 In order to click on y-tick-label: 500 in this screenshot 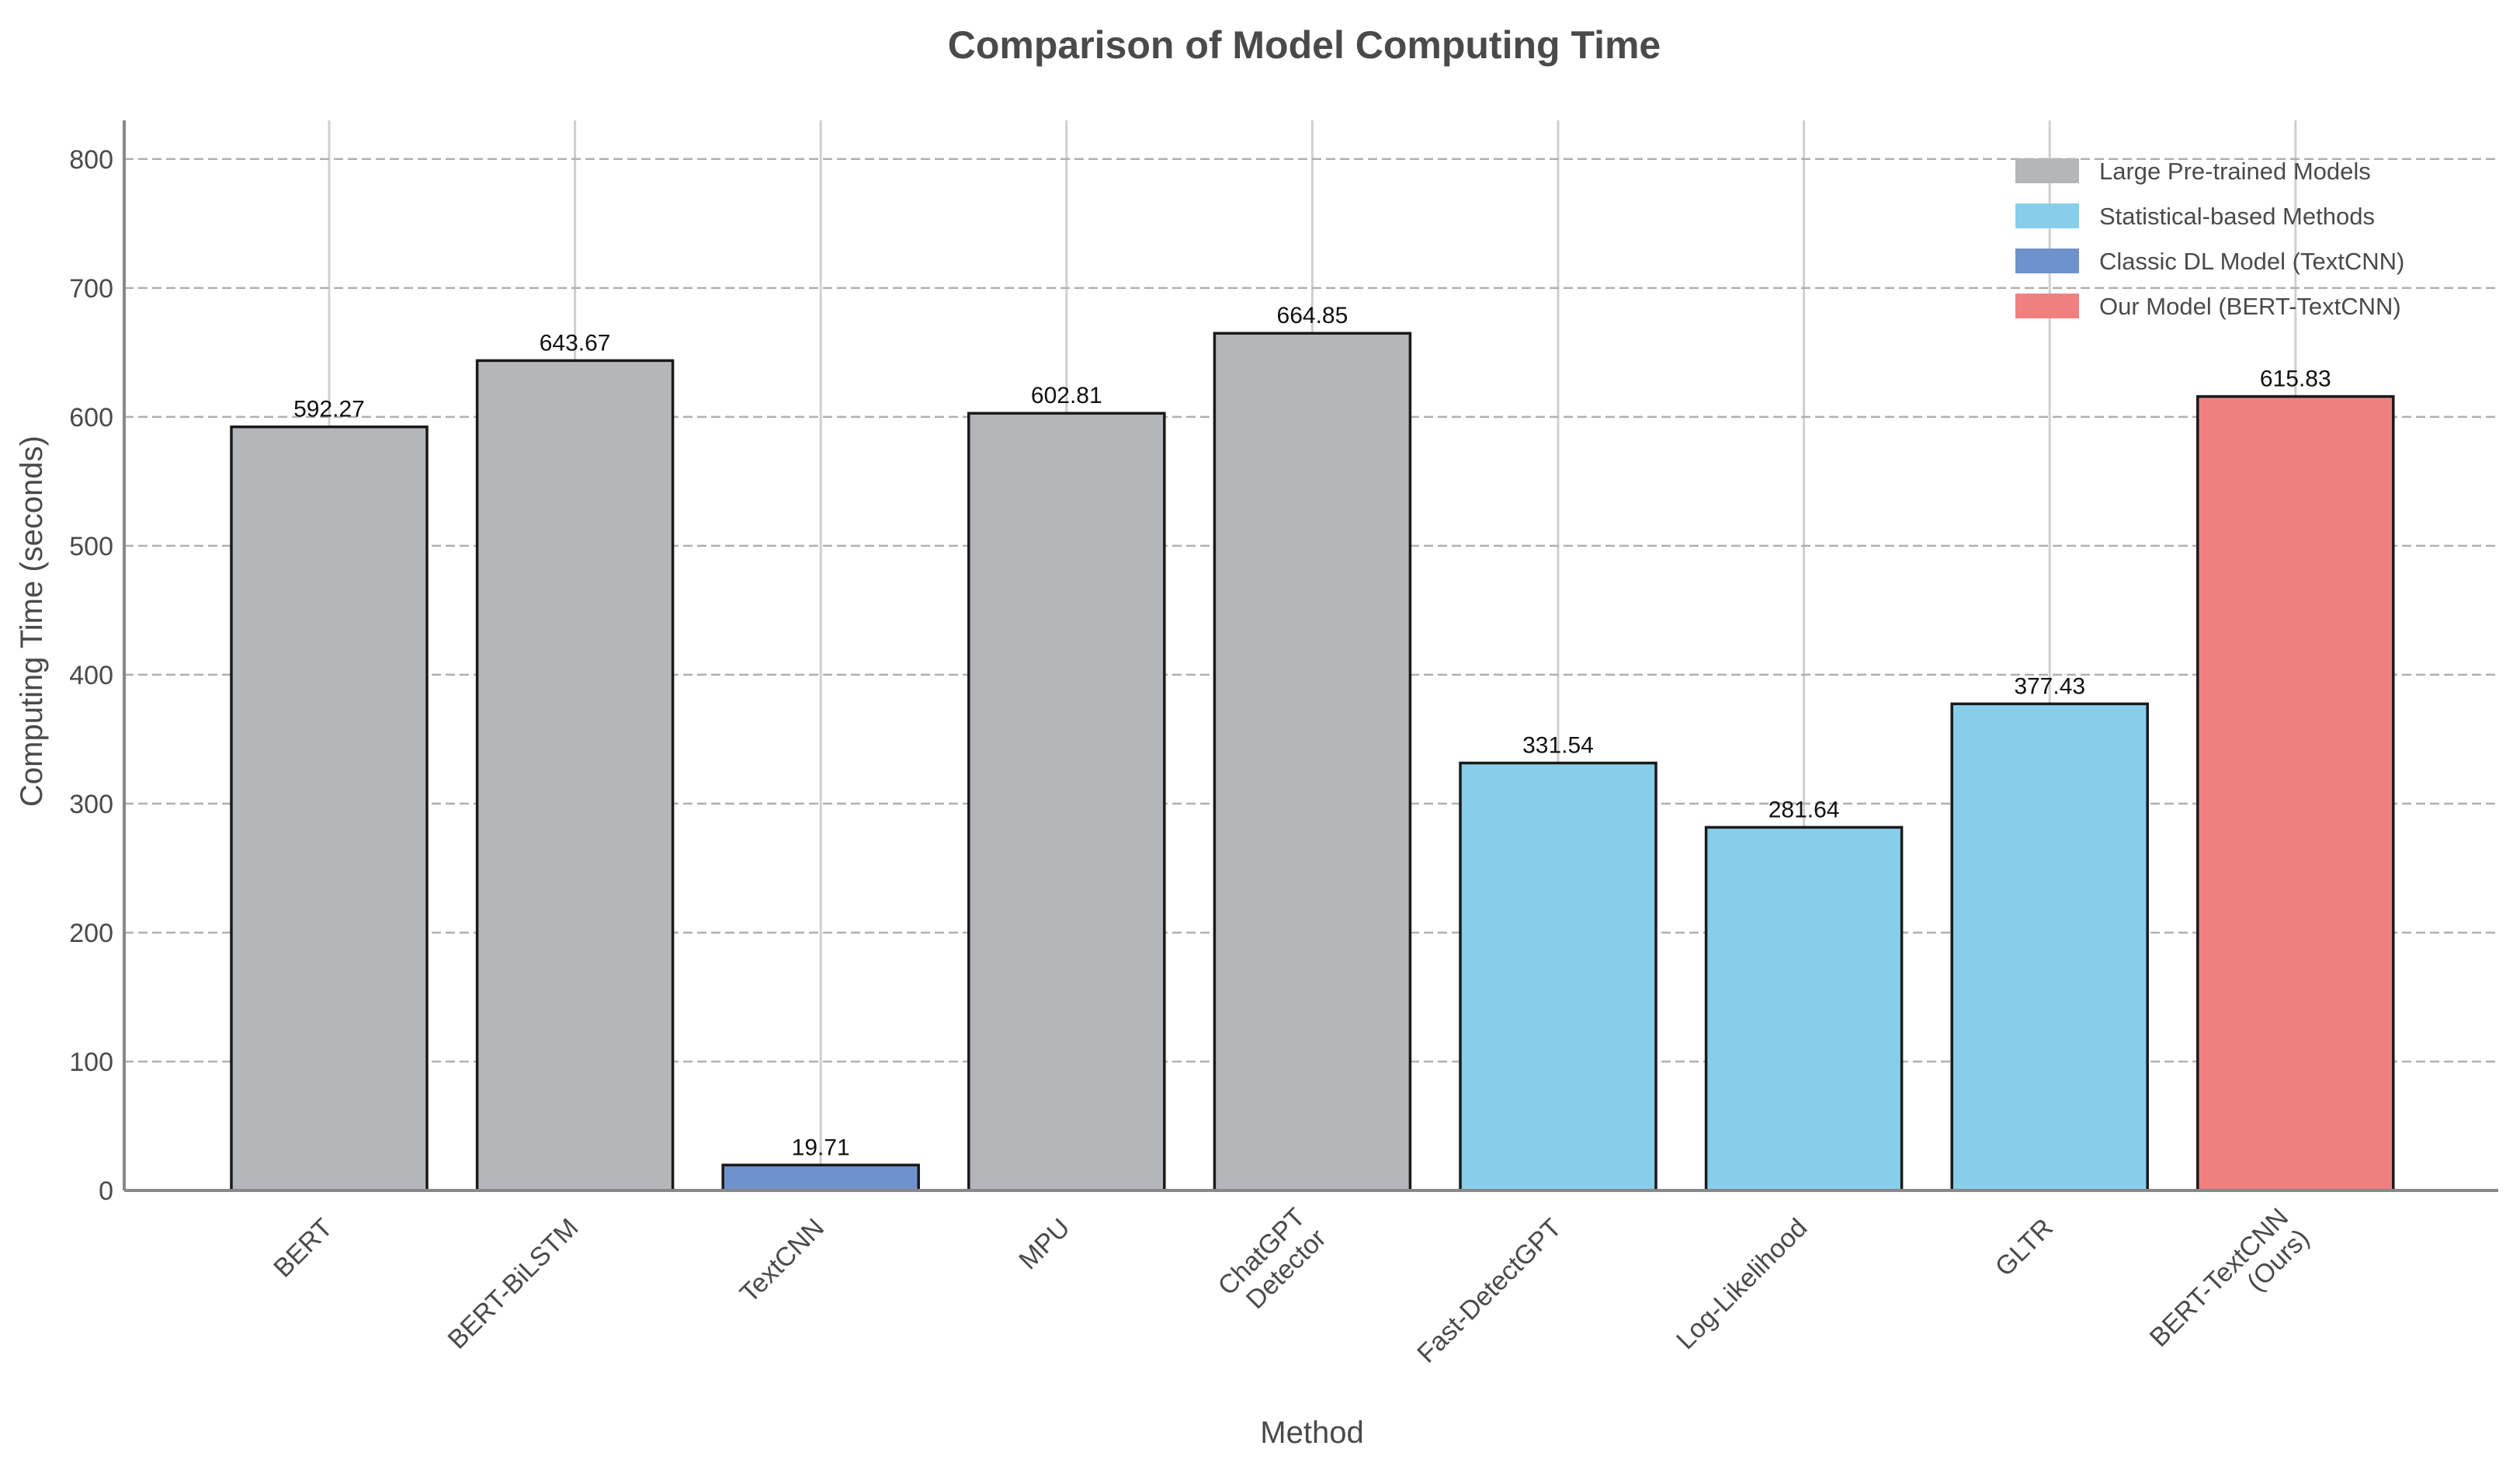, I will do `click(91, 546)`.